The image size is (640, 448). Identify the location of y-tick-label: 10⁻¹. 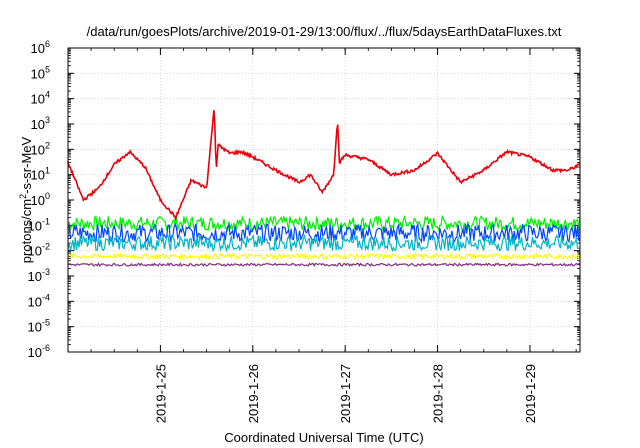
(39, 224).